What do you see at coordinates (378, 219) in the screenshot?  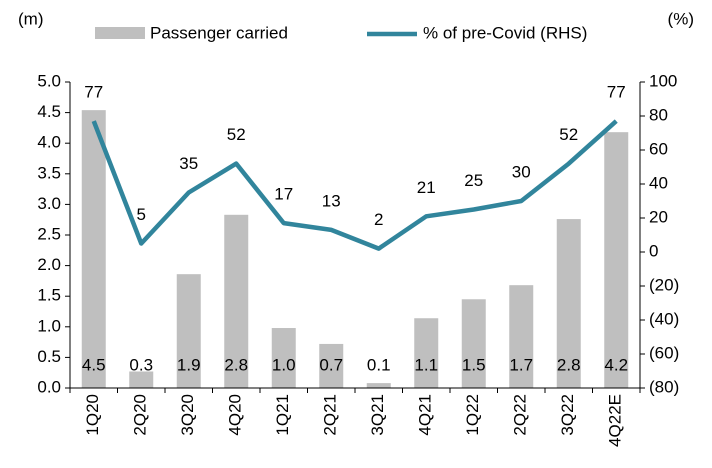 I see `line-value-label: 2` at bounding box center [378, 219].